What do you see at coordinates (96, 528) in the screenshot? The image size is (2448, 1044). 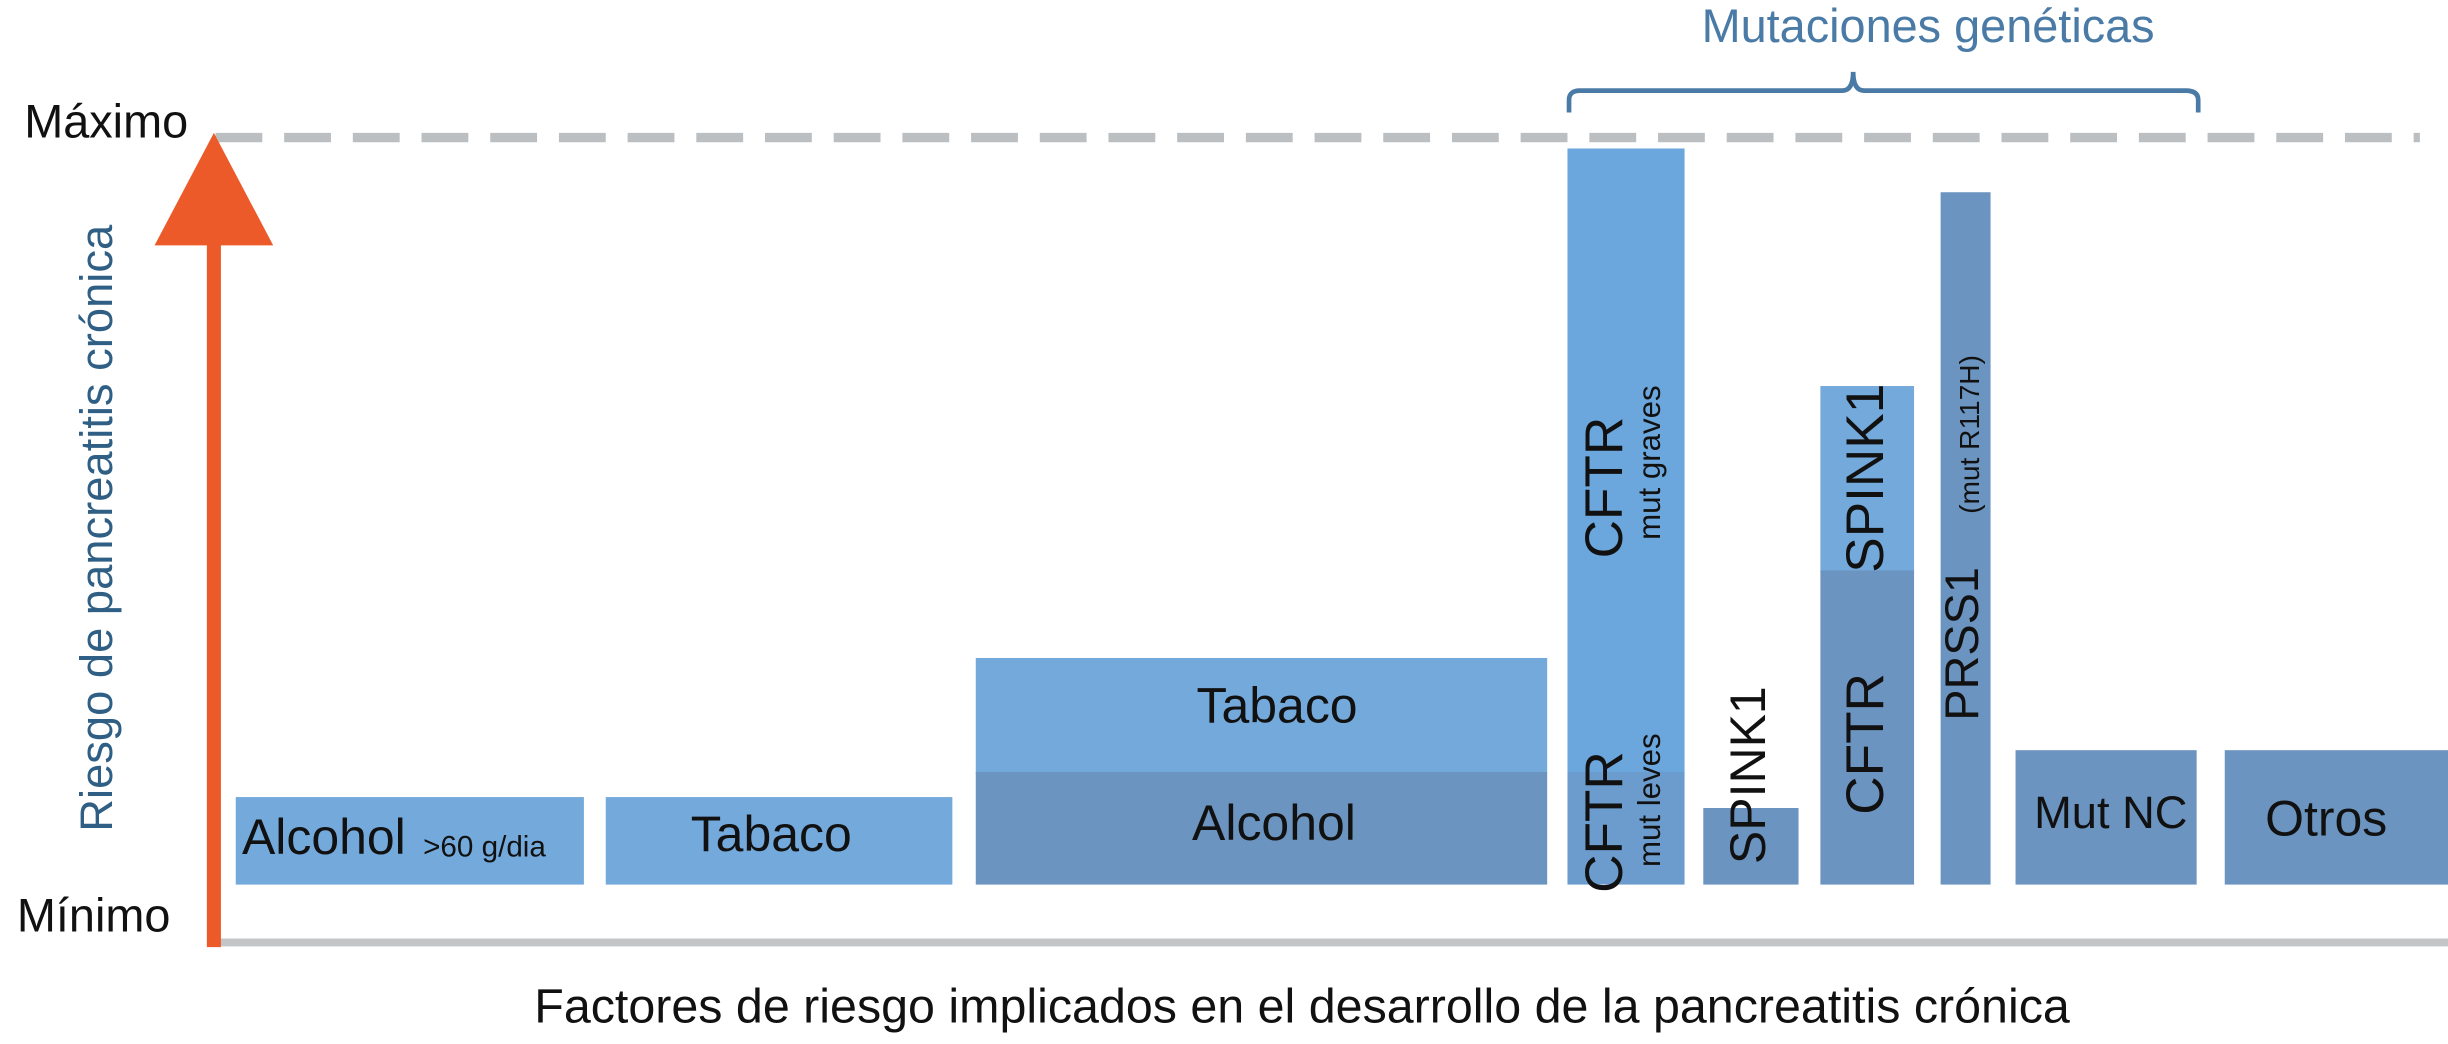 I see `y-title: Riesgo de pancreatitis crónica` at bounding box center [96, 528].